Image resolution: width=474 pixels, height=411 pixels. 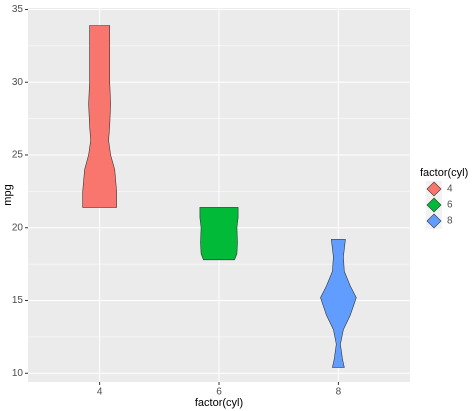 I want to click on x-tick-label: 6, so click(x=219, y=392).